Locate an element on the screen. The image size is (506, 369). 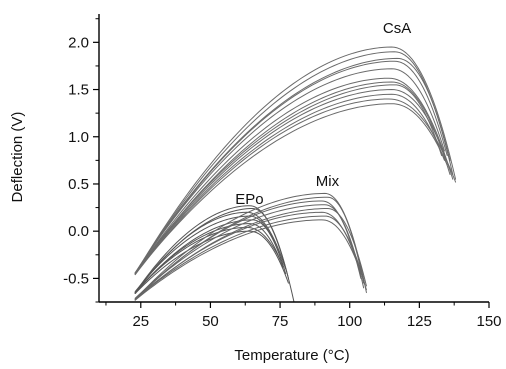
x-tick-label-25: 25 is located at coordinates (140, 321).